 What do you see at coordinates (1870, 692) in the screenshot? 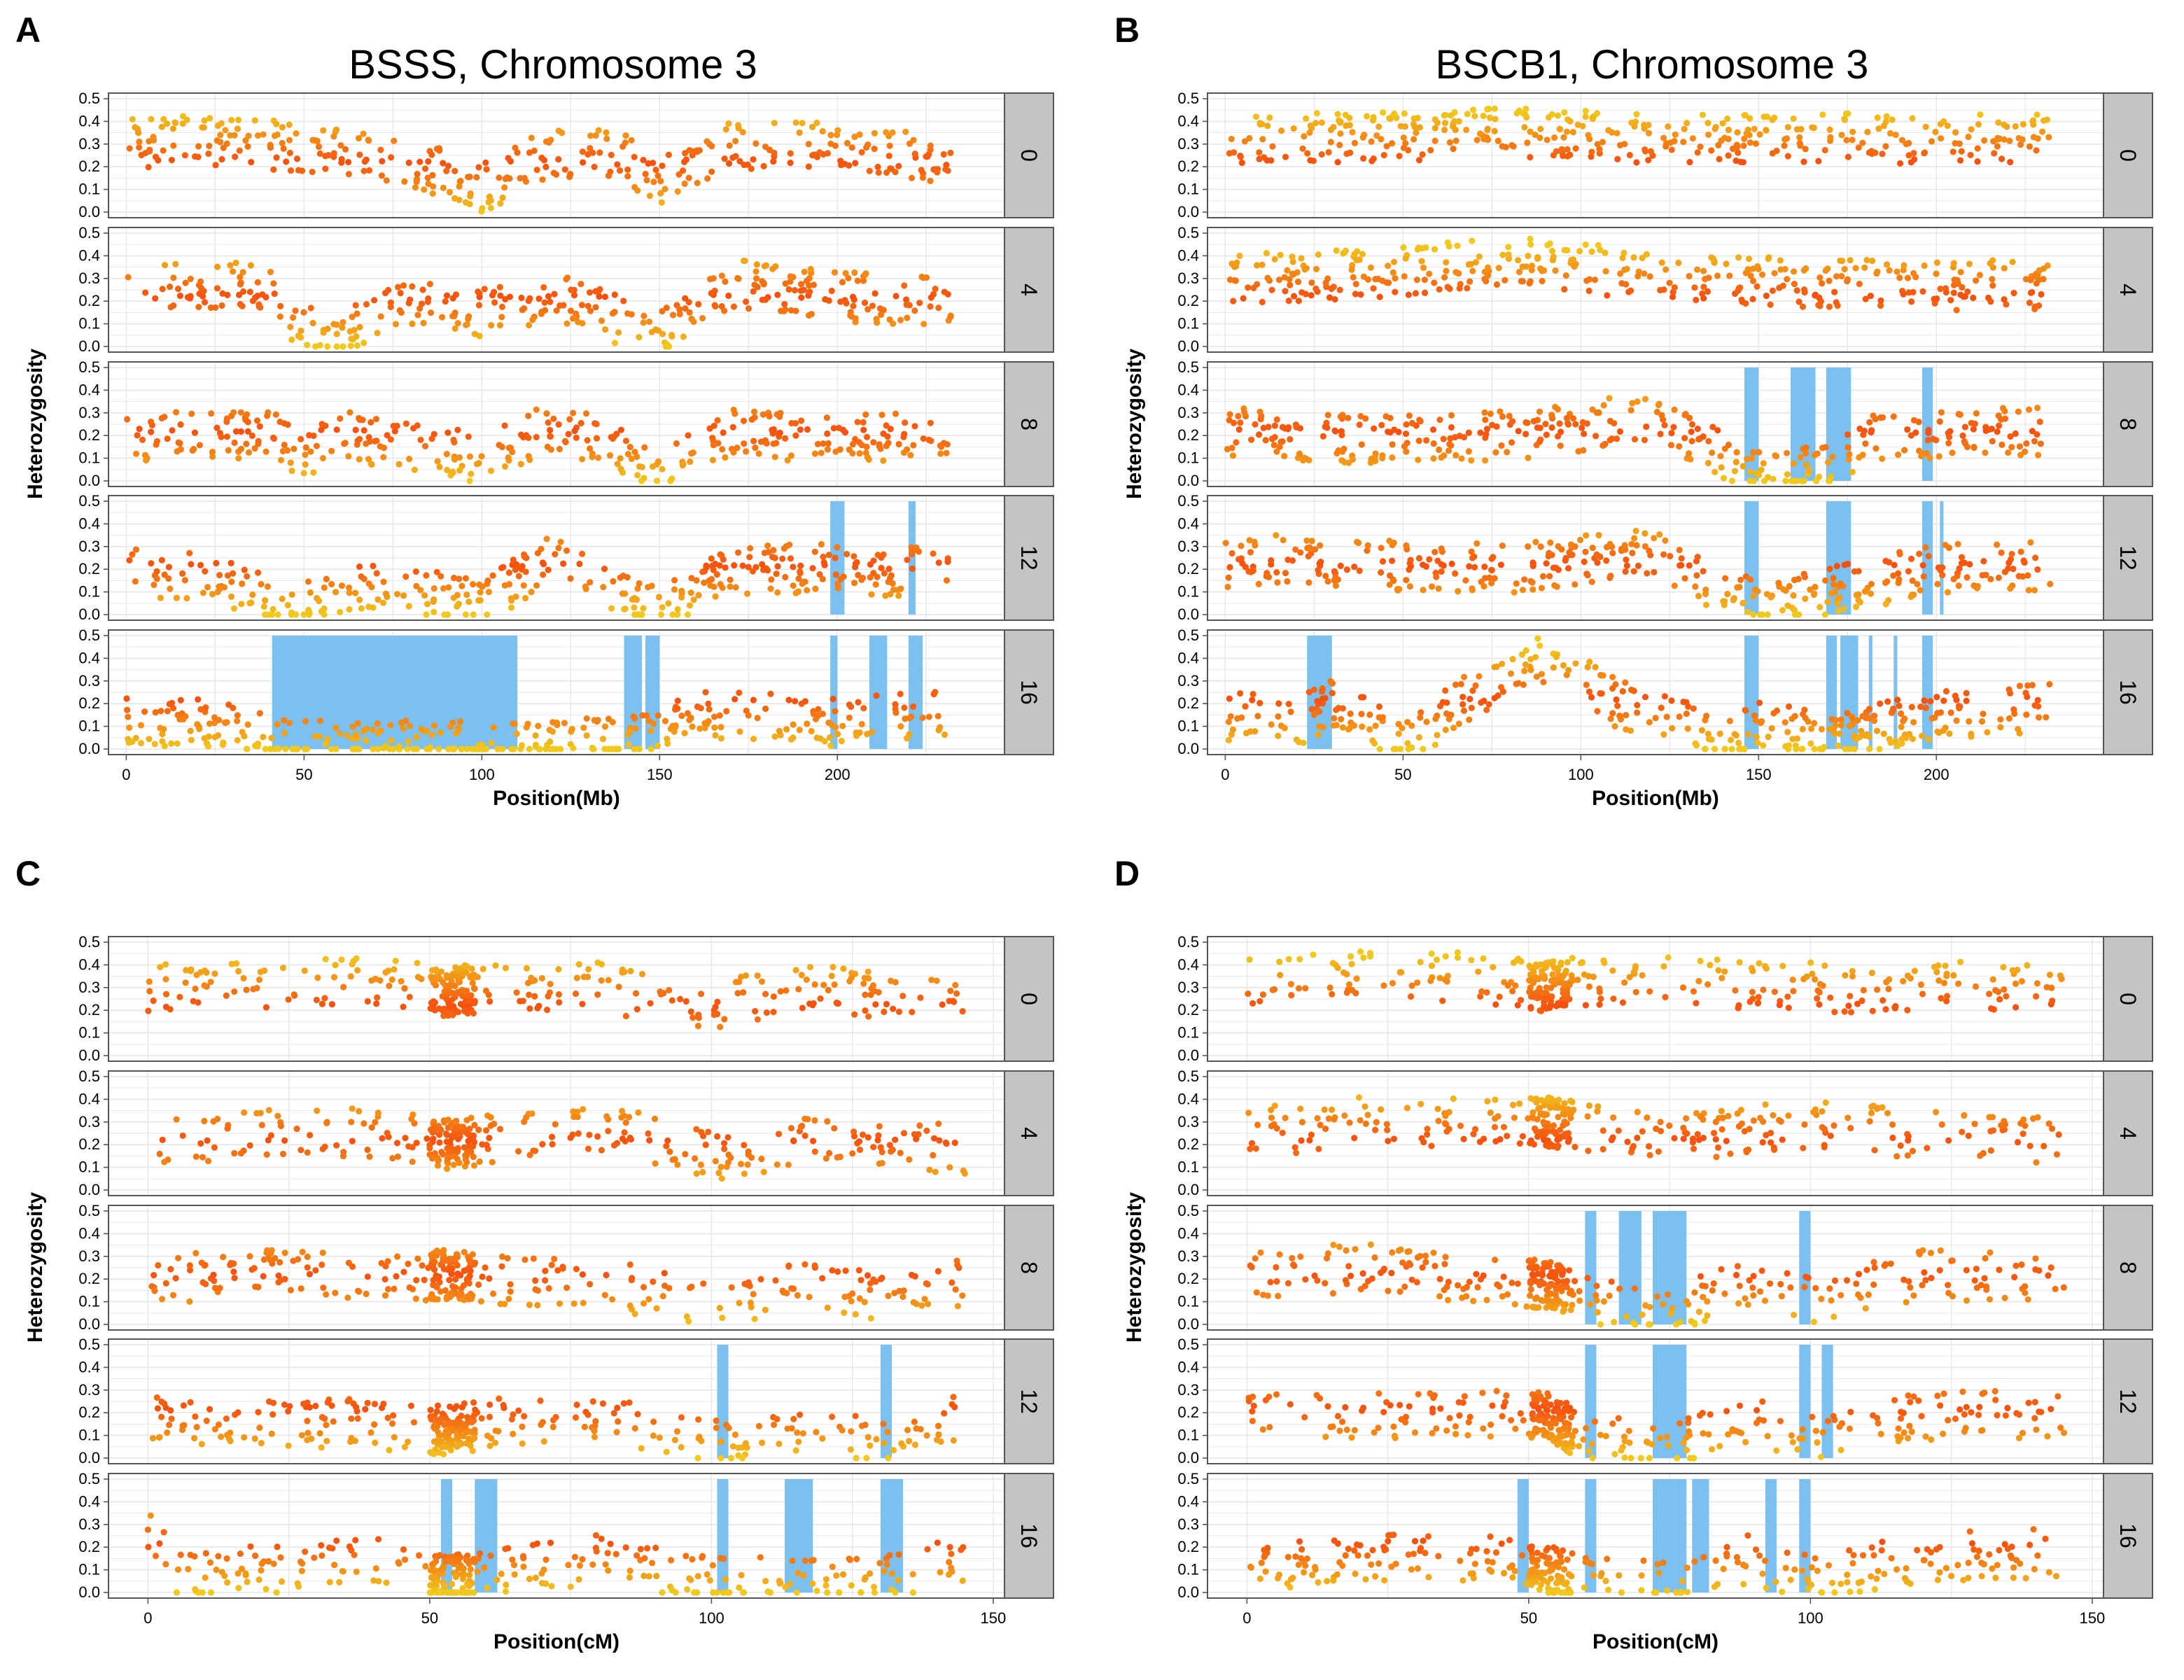
I see `highlight-region` at bounding box center [1870, 692].